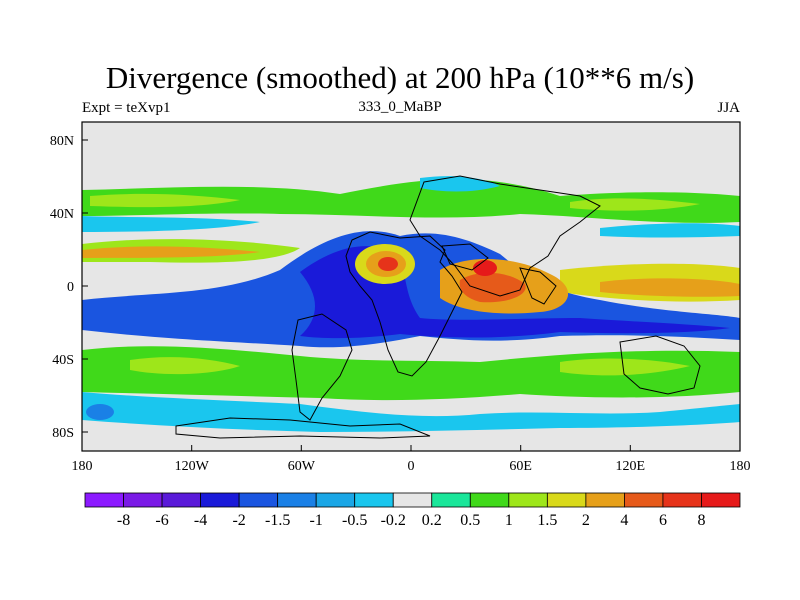  Describe the element at coordinates (354, 520) in the screenshot. I see `colorbar-label: -0.5` at that location.